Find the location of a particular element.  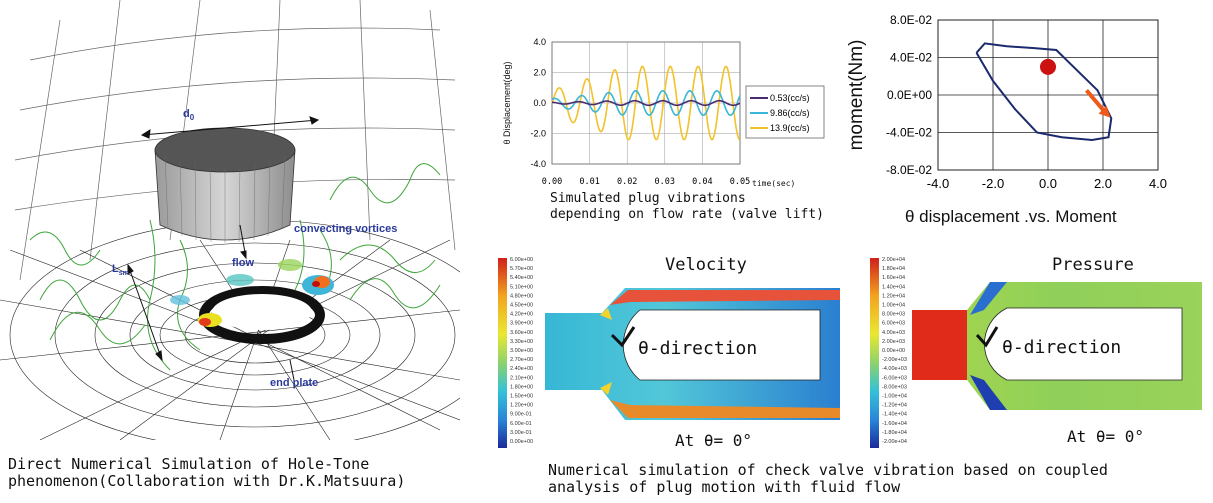

moment-ytick-label: 4.0E-02 is located at coordinates (911, 58).